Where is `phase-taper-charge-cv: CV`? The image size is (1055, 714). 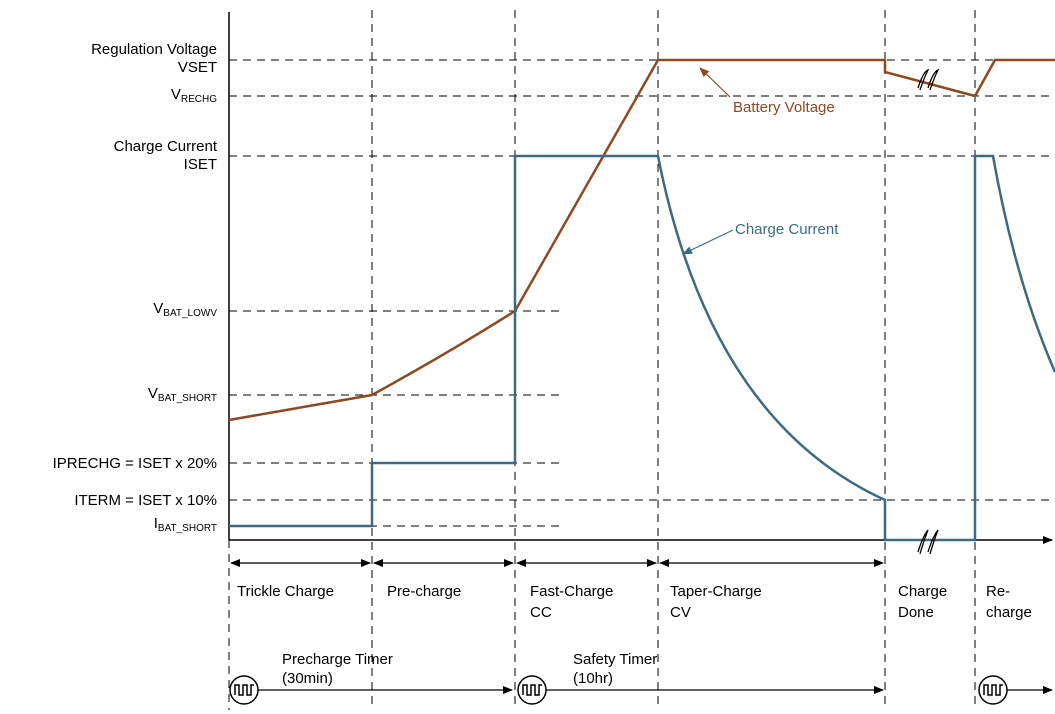
phase-taper-charge-cv: CV is located at coordinates (680, 612).